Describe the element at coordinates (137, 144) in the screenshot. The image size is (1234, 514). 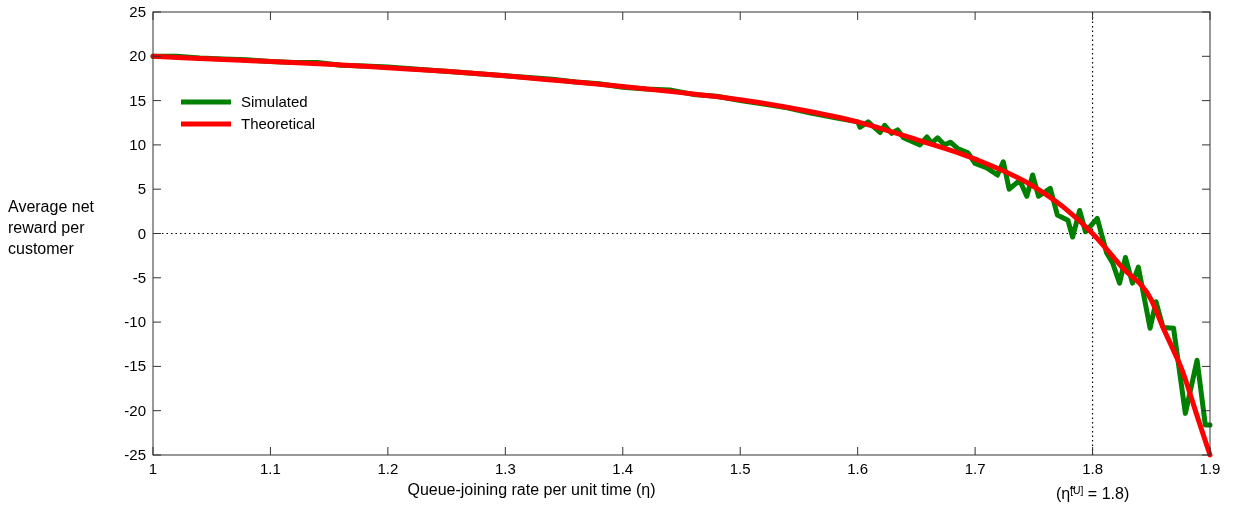
I see `y-tick-label: 10` at that location.